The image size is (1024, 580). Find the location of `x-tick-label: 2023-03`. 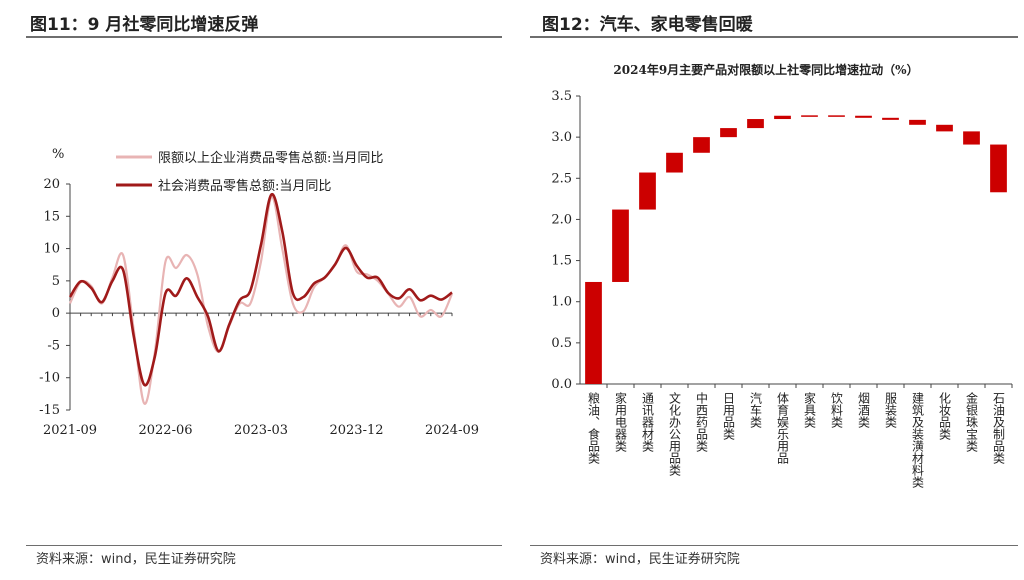

x-tick-label: 2023-03 is located at coordinates (261, 430).